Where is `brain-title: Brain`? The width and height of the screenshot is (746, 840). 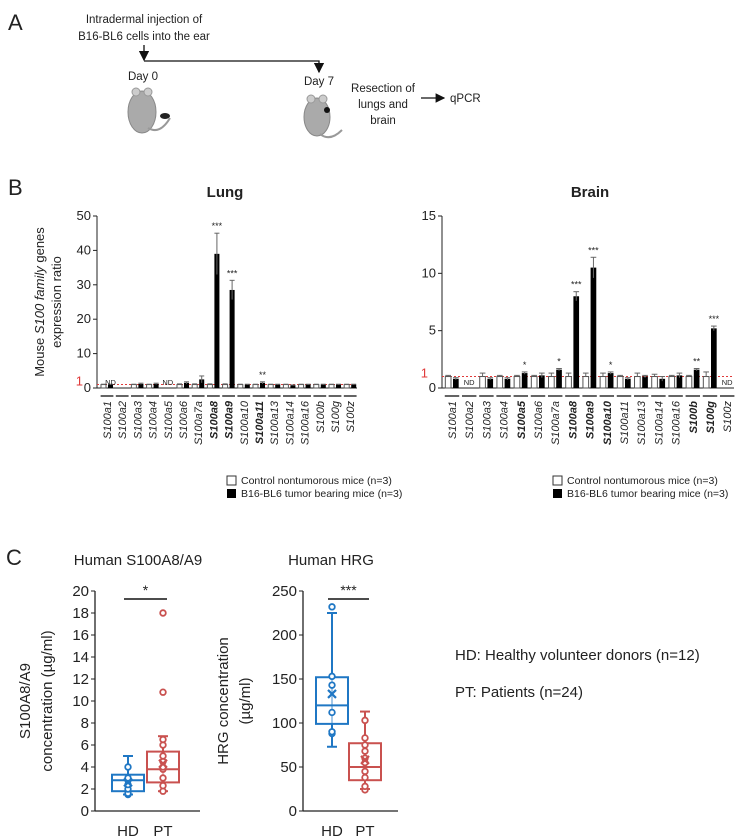
brain-title: Brain is located at coordinates (590, 192).